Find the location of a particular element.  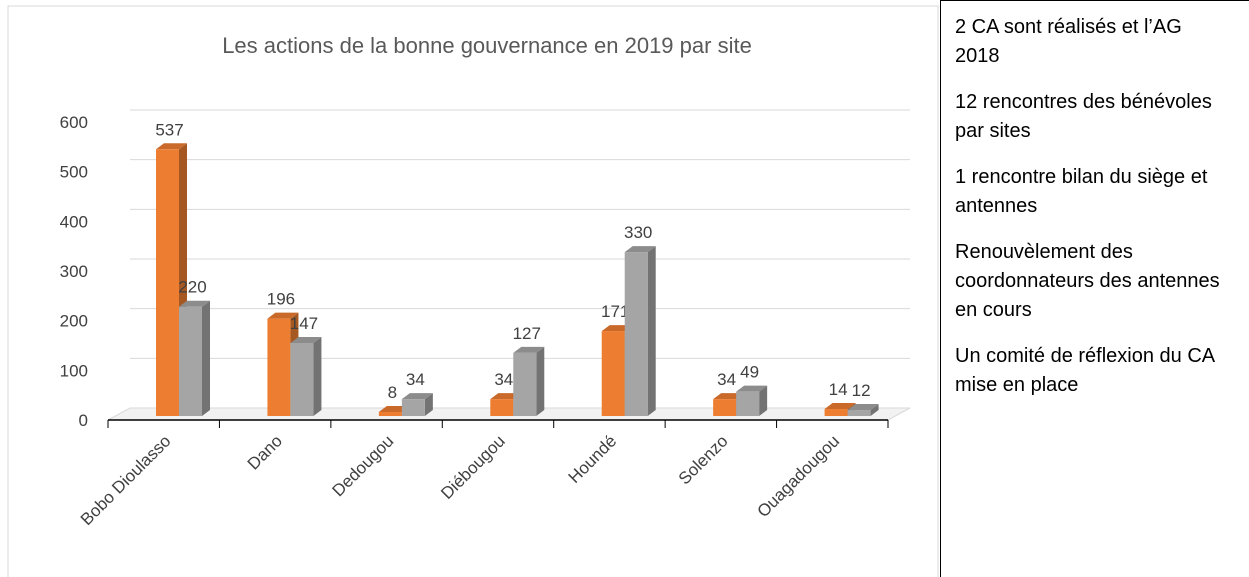

data-label: 220 is located at coordinates (192, 287).